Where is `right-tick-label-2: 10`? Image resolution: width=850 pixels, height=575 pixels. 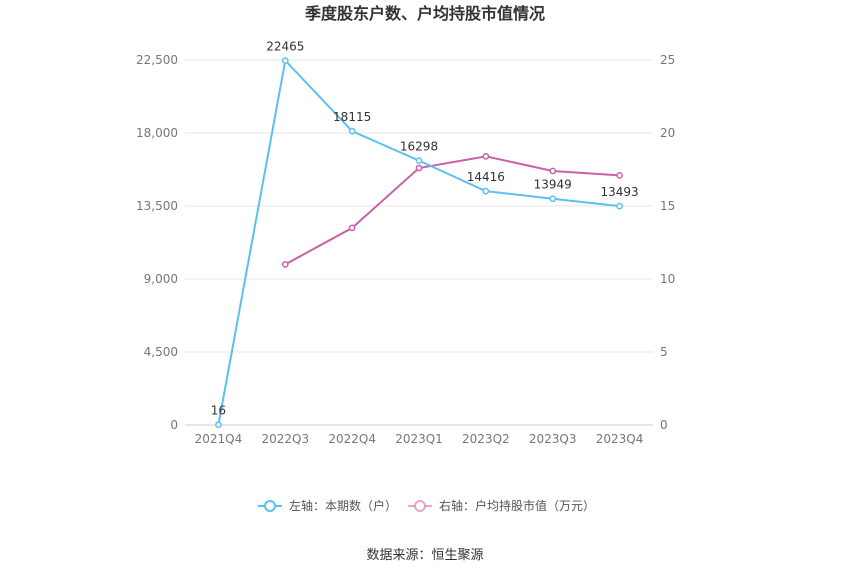
right-tick-label-2: 10 is located at coordinates (667, 279).